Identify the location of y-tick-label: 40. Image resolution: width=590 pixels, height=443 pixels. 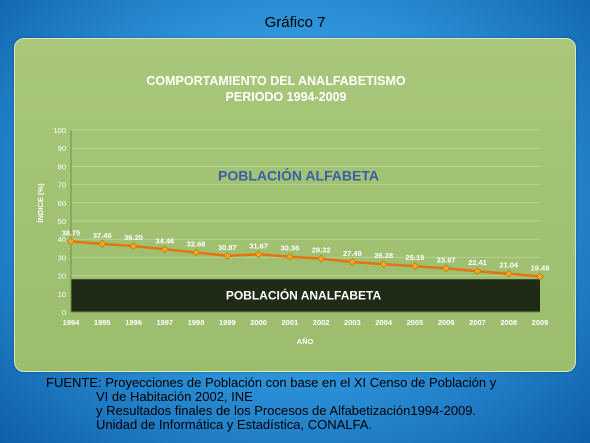
(62, 239).